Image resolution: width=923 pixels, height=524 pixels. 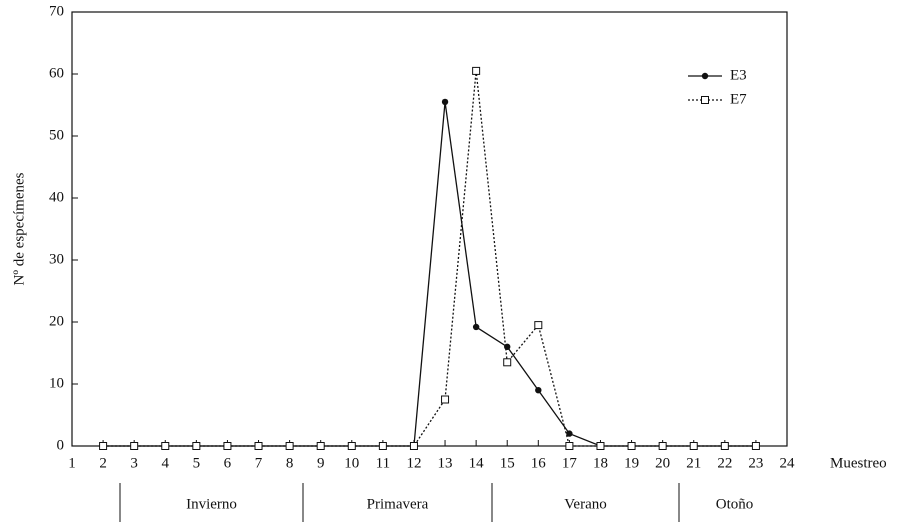 What do you see at coordinates (228, 463) in the screenshot?
I see `x-tick-label: 6` at bounding box center [228, 463].